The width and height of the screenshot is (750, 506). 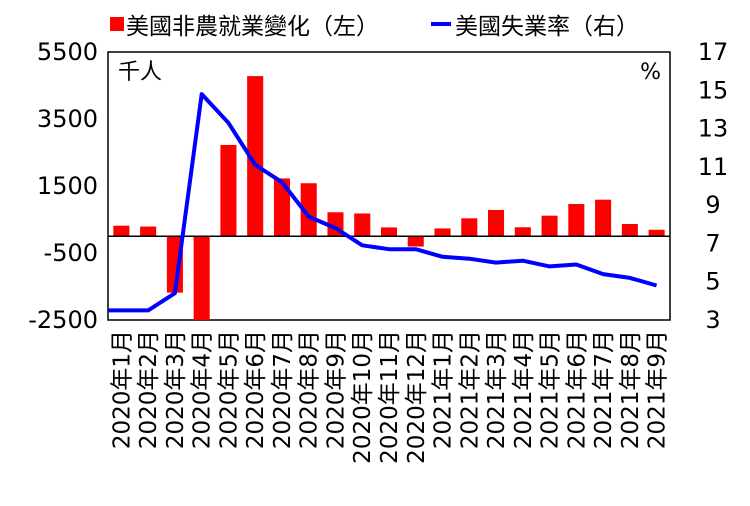 What do you see at coordinates (67, 52) in the screenshot?
I see `left-tick-label: 5500` at bounding box center [67, 52].